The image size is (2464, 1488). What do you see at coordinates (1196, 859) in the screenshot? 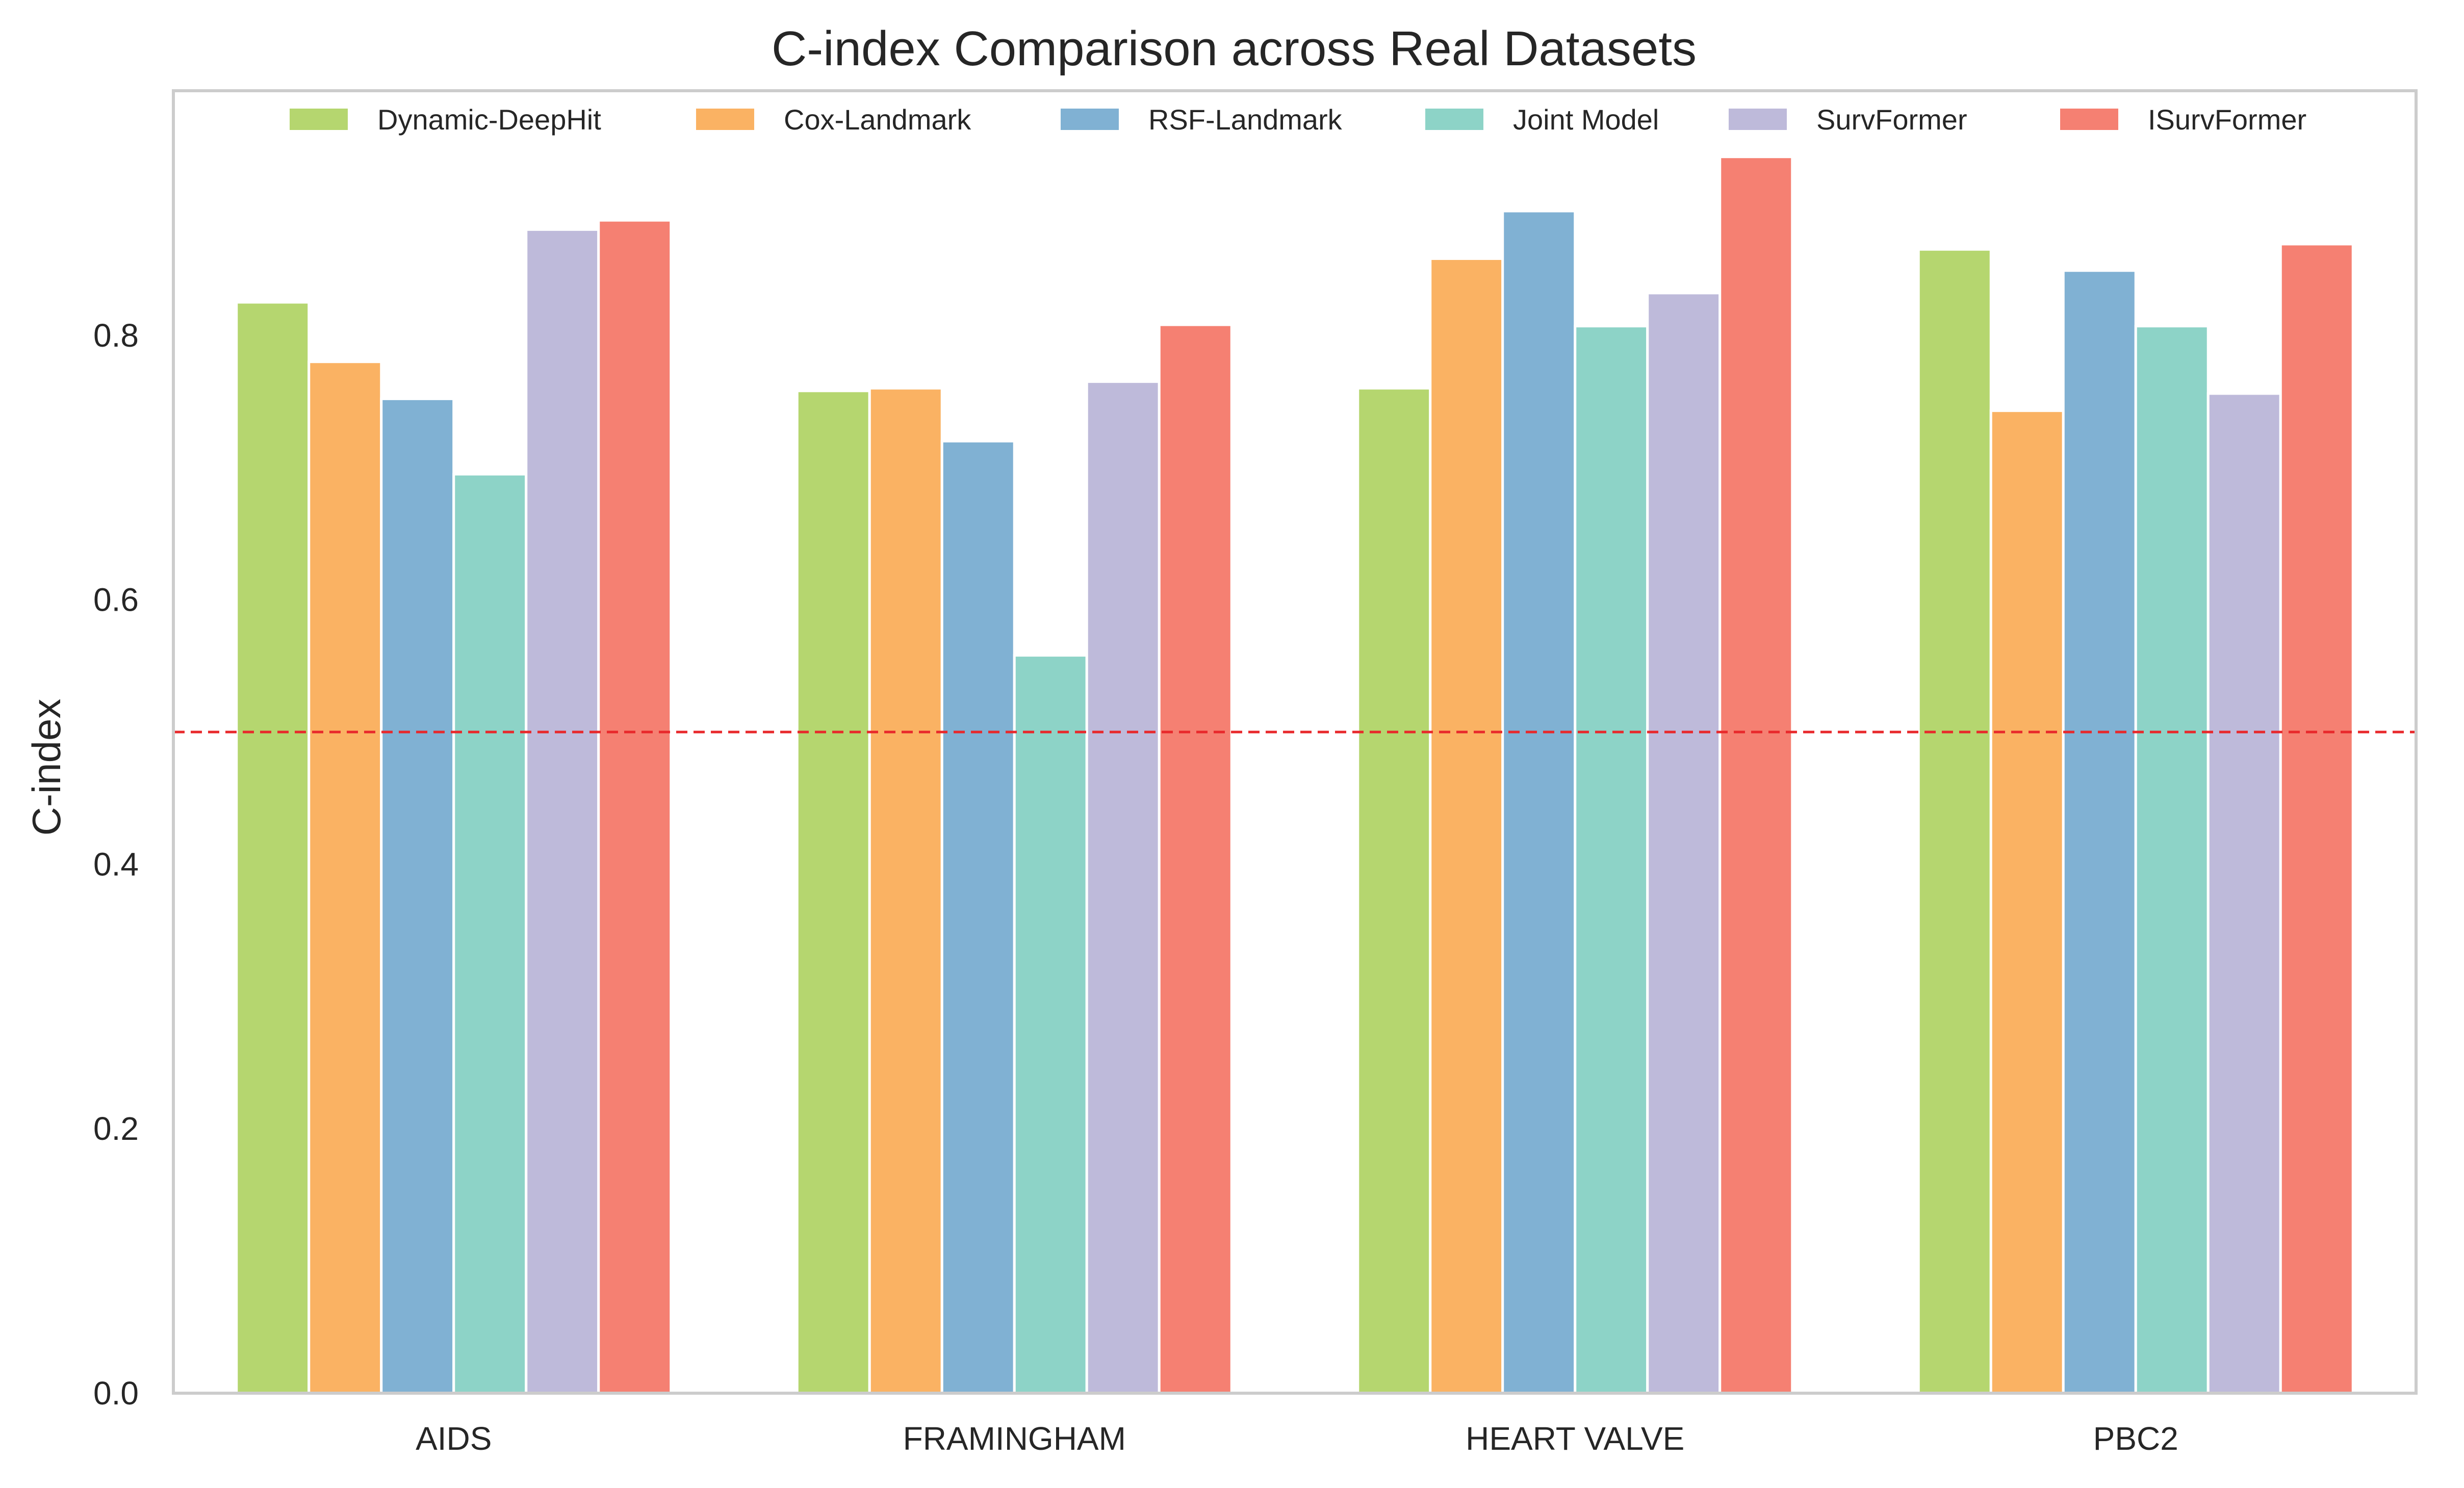
I see `bar-isurvformer-framingham` at bounding box center [1196, 859].